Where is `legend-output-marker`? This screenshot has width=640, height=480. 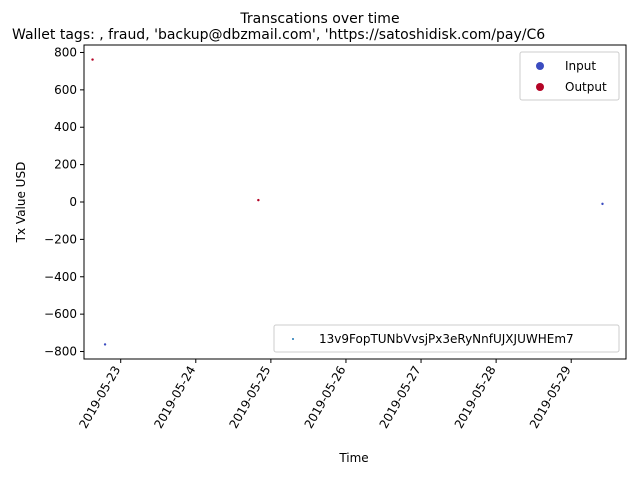
legend-output-marker is located at coordinates (540, 87).